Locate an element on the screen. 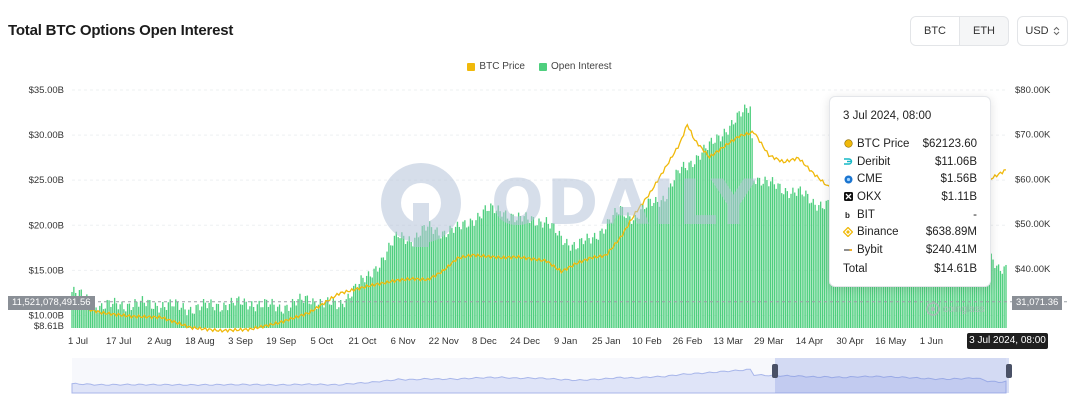 The width and height of the screenshot is (1079, 412). legend-price-label: BTC Price is located at coordinates (502, 66).